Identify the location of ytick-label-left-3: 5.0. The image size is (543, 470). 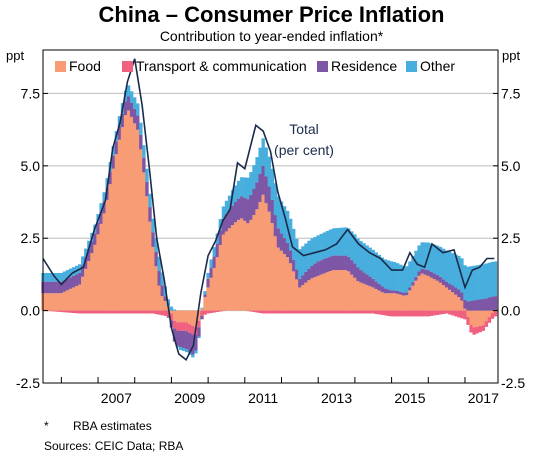
(31, 166).